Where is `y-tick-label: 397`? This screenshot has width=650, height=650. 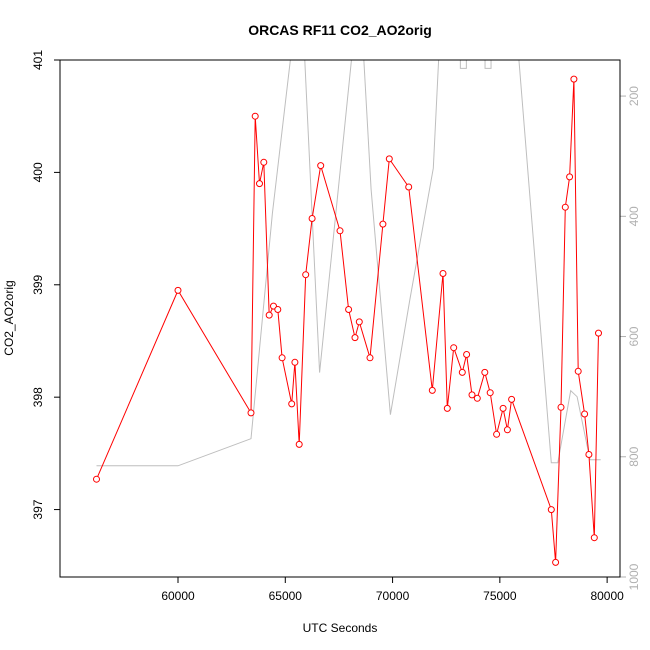 y-tick-label: 397 is located at coordinates (38, 509).